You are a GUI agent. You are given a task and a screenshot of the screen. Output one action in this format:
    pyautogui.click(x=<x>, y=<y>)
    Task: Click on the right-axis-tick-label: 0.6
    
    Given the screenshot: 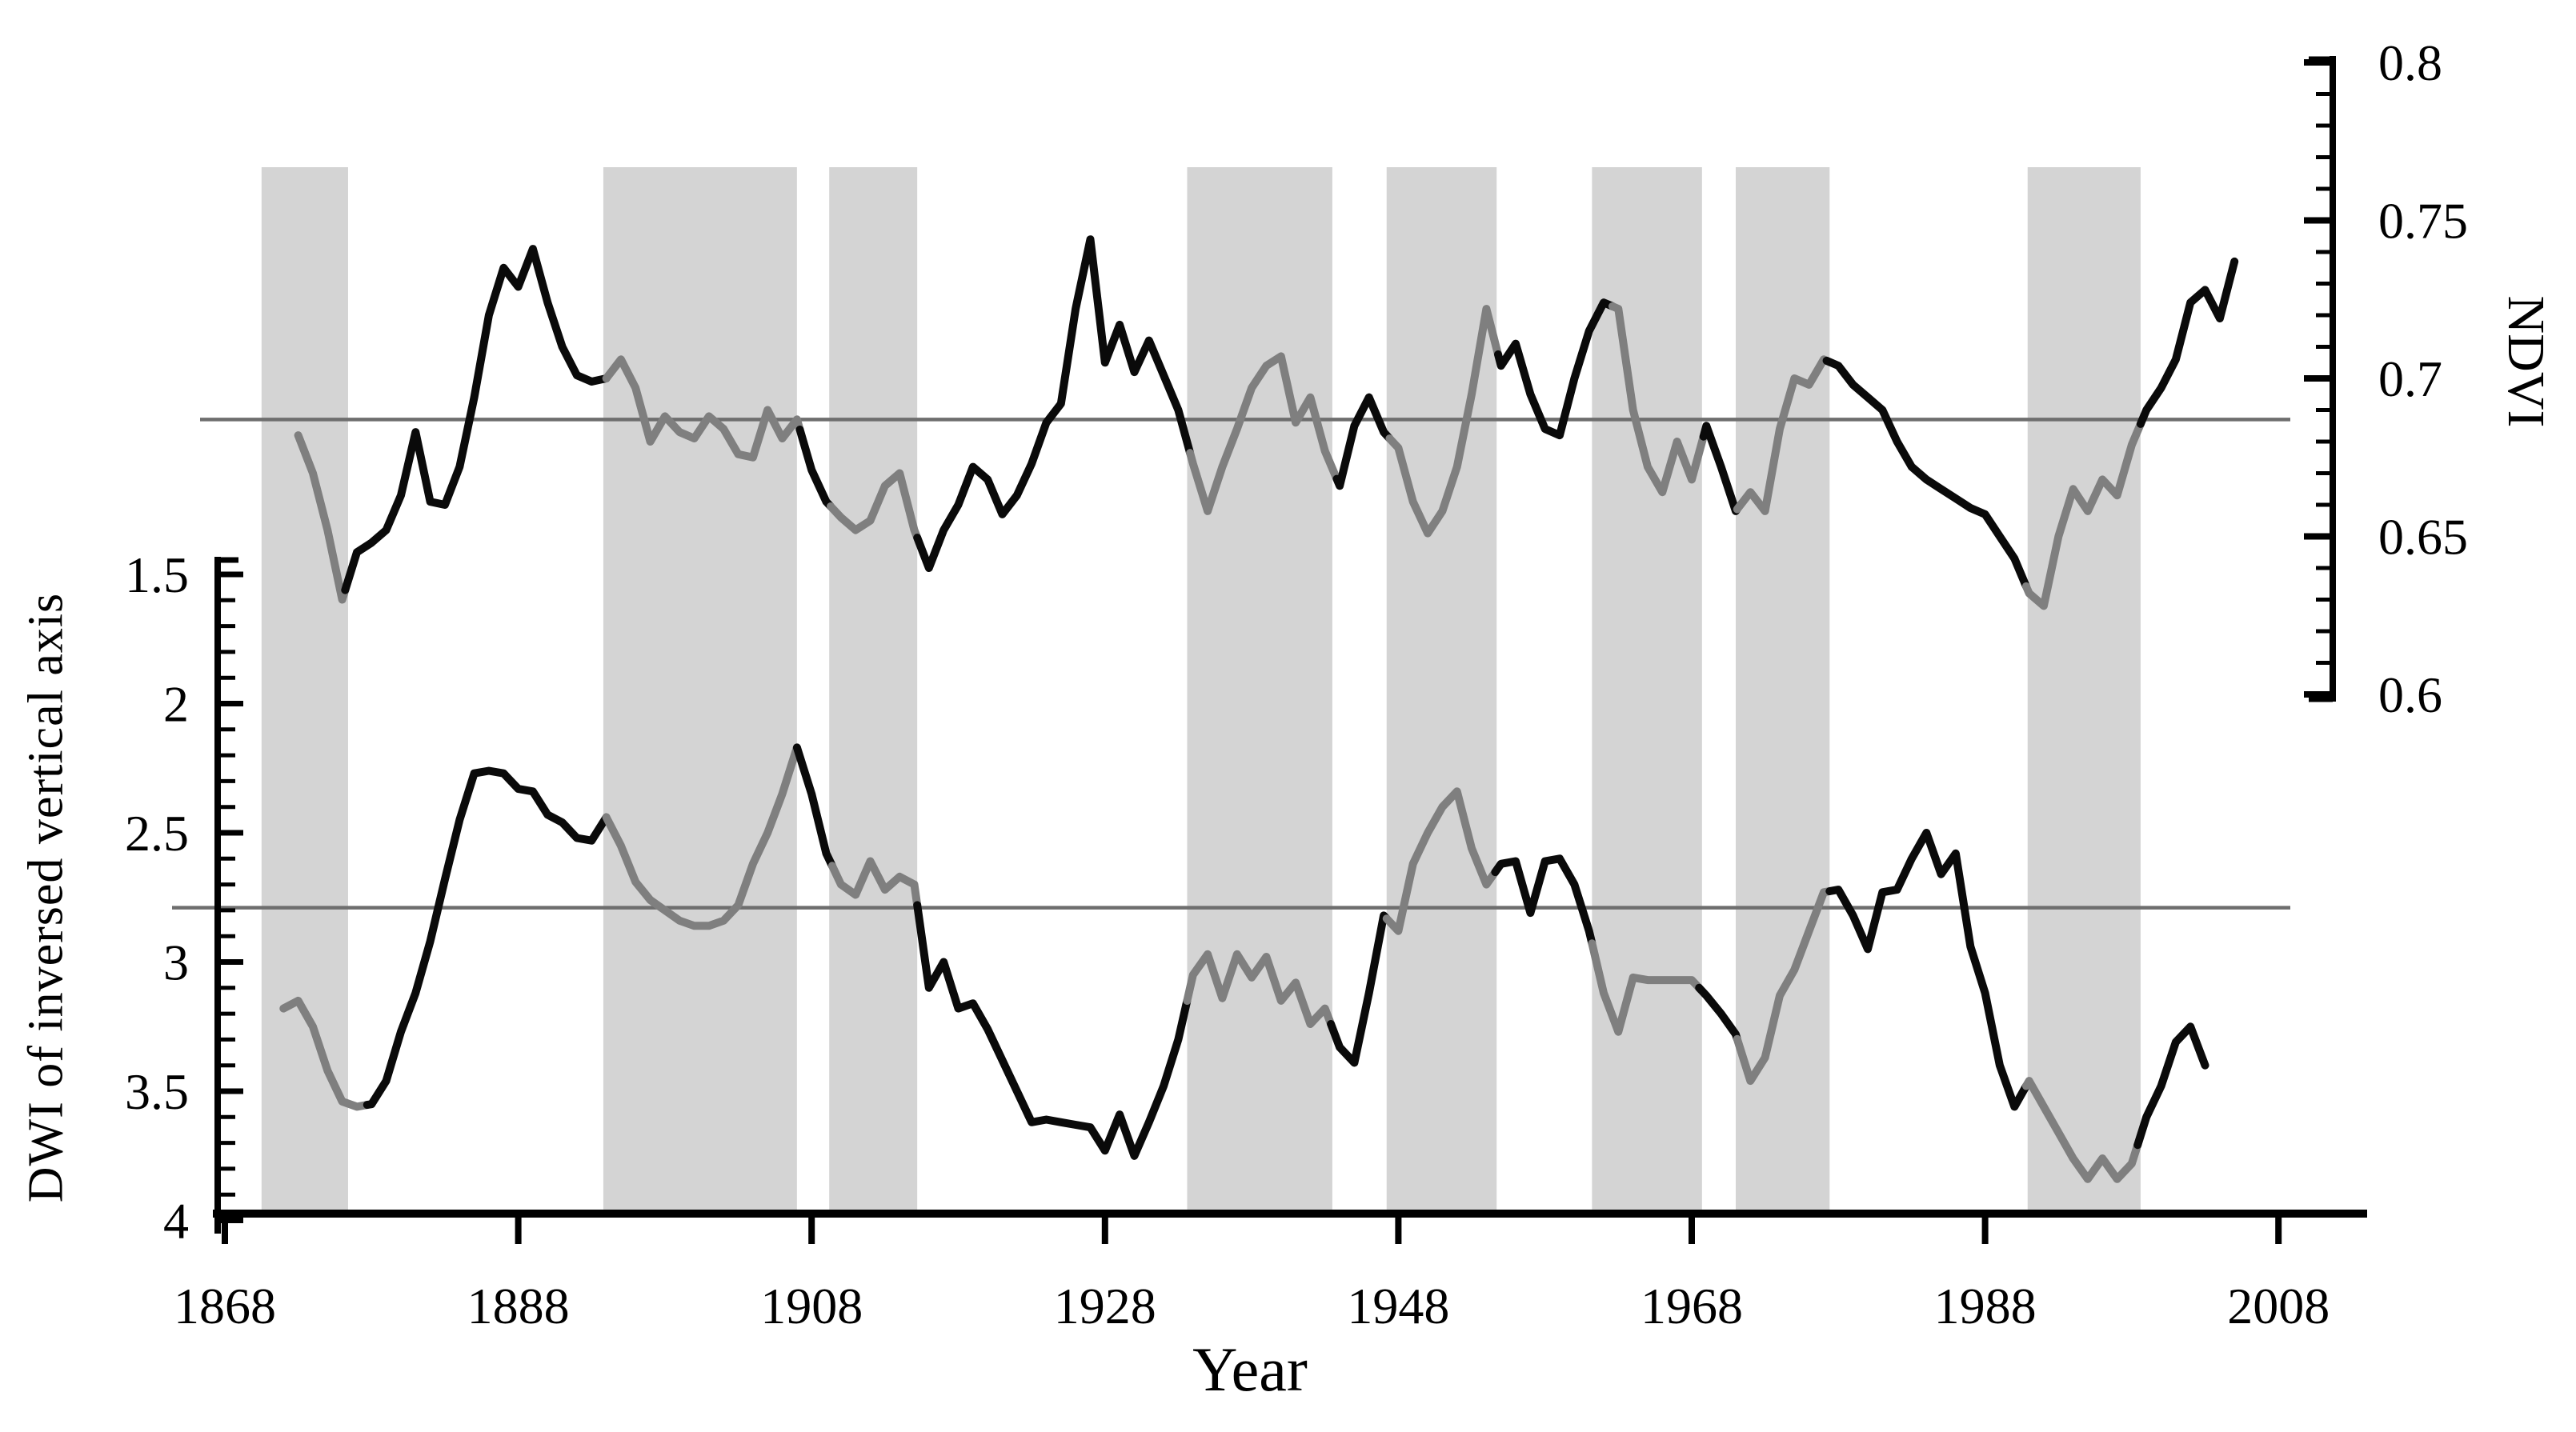 What is the action you would take?
    pyautogui.click(x=2410, y=694)
    